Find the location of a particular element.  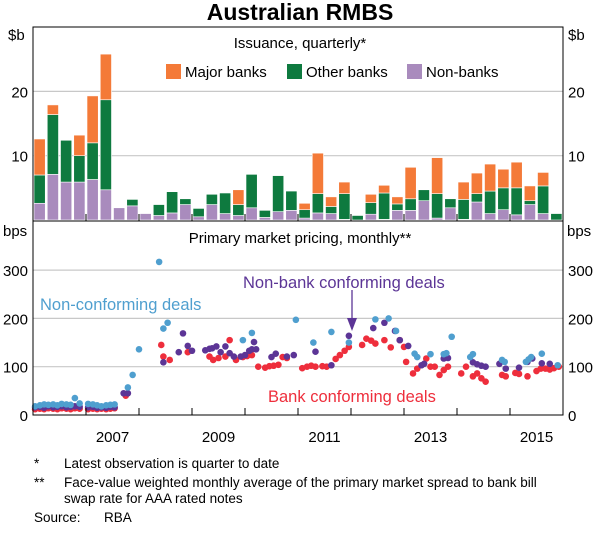

ytick-label-bottom-left: 0 is located at coordinates (24, 416).